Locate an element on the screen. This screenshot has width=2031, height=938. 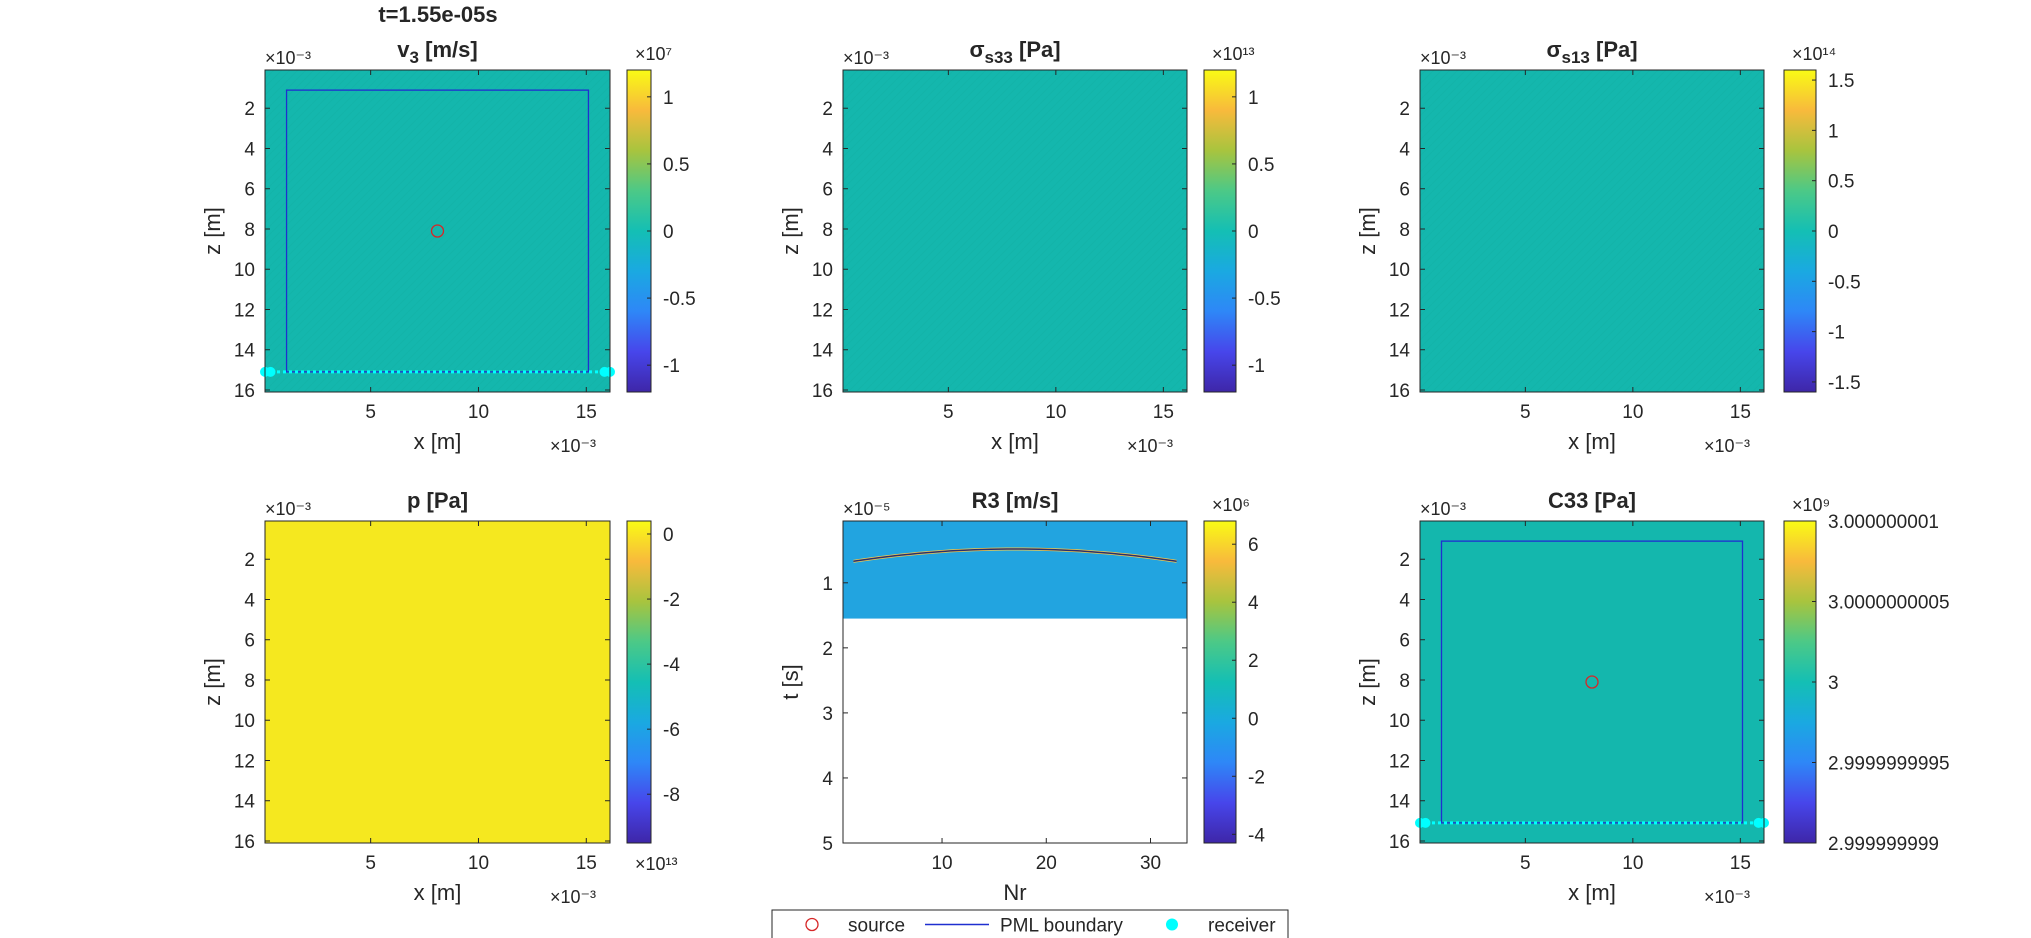
colorbar-tick-label: -1 is located at coordinates (1256, 366).